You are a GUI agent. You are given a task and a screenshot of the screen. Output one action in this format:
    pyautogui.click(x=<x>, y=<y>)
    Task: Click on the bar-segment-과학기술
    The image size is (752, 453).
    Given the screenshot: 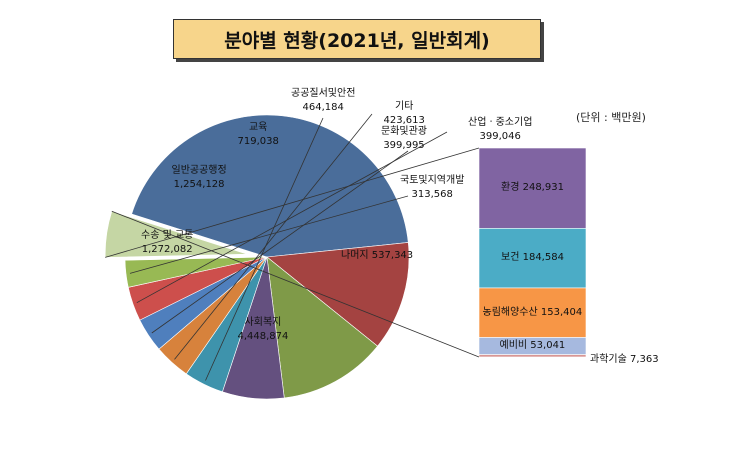 What is the action you would take?
    pyautogui.click(x=532, y=356)
    